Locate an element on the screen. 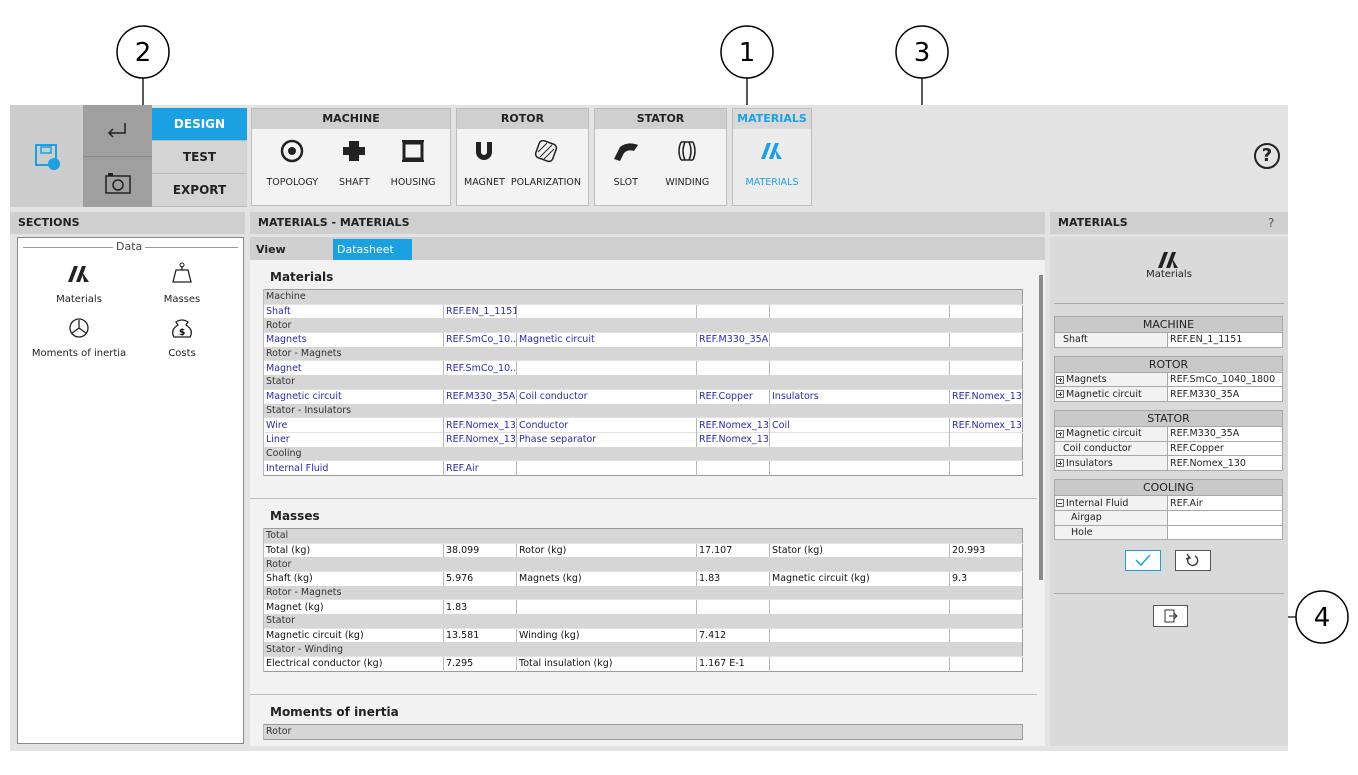 Image resolution: width=1358 pixels, height=775 pixels. ribbon-items: TOPOLOGY SHAFT HOUSING is located at coordinates (351, 158).